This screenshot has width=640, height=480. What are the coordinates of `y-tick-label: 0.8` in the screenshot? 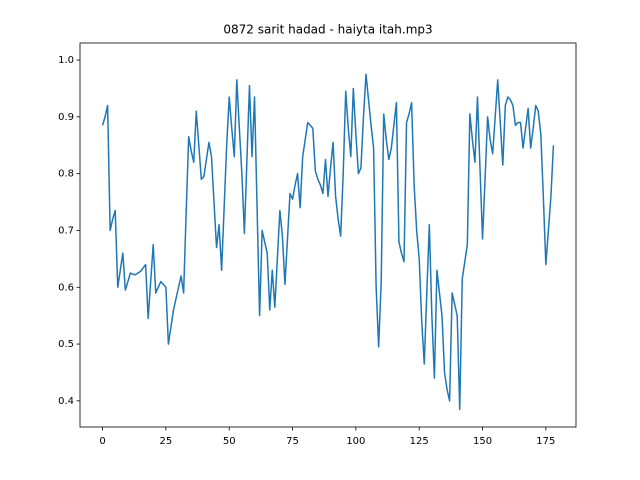 It's located at (66, 174).